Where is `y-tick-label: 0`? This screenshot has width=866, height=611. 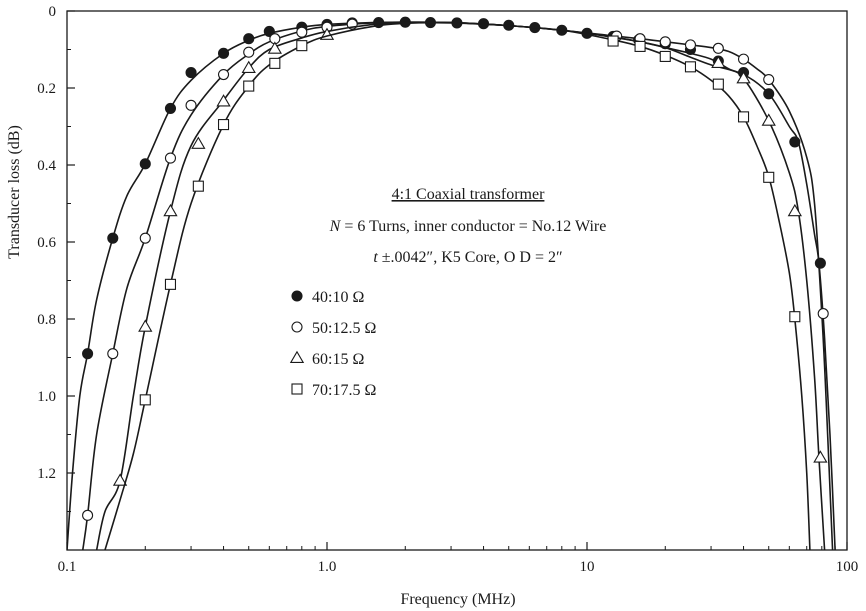
y-tick-label: 0 is located at coordinates (53, 12).